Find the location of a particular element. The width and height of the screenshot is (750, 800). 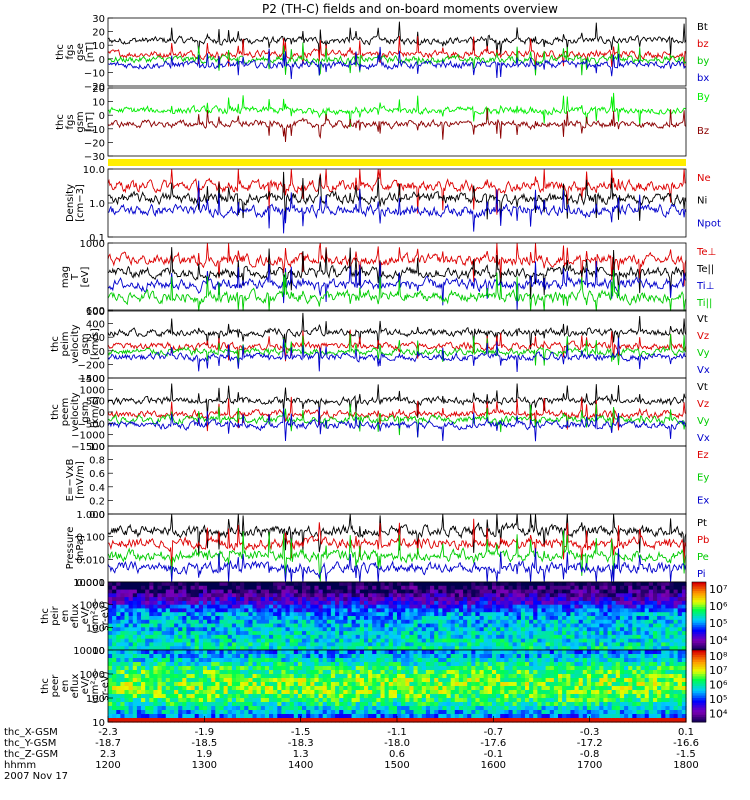

y-tick-label: 10000 is located at coordinates (89, 583).